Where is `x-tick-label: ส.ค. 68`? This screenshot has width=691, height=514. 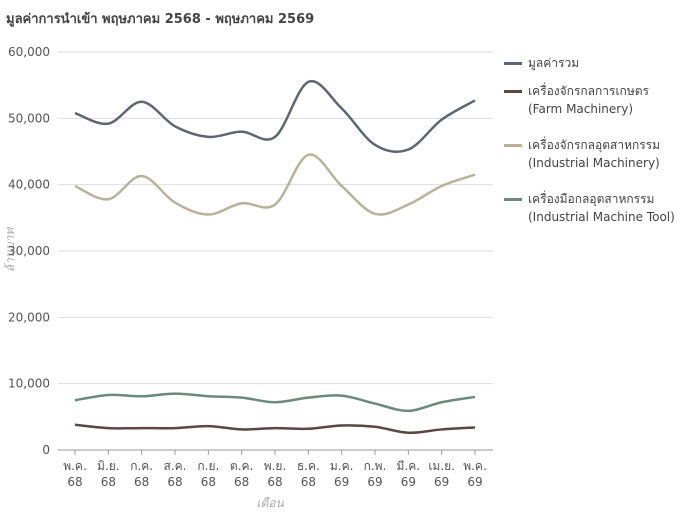 x-tick-label: ส.ค. 68 is located at coordinates (175, 474).